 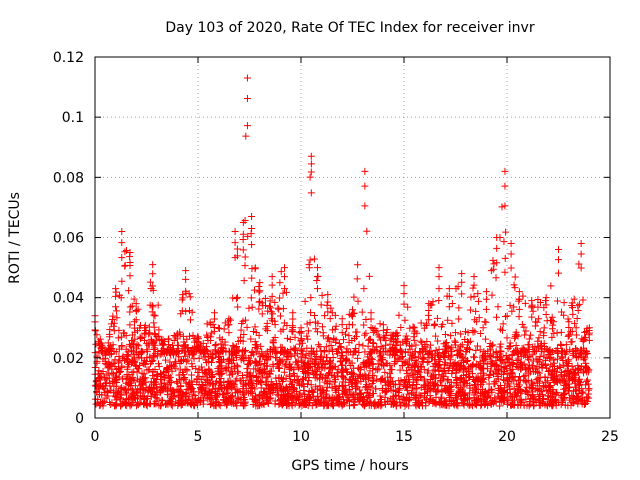 What do you see at coordinates (198, 437) in the screenshot?
I see `x-tick-label: 5` at bounding box center [198, 437].